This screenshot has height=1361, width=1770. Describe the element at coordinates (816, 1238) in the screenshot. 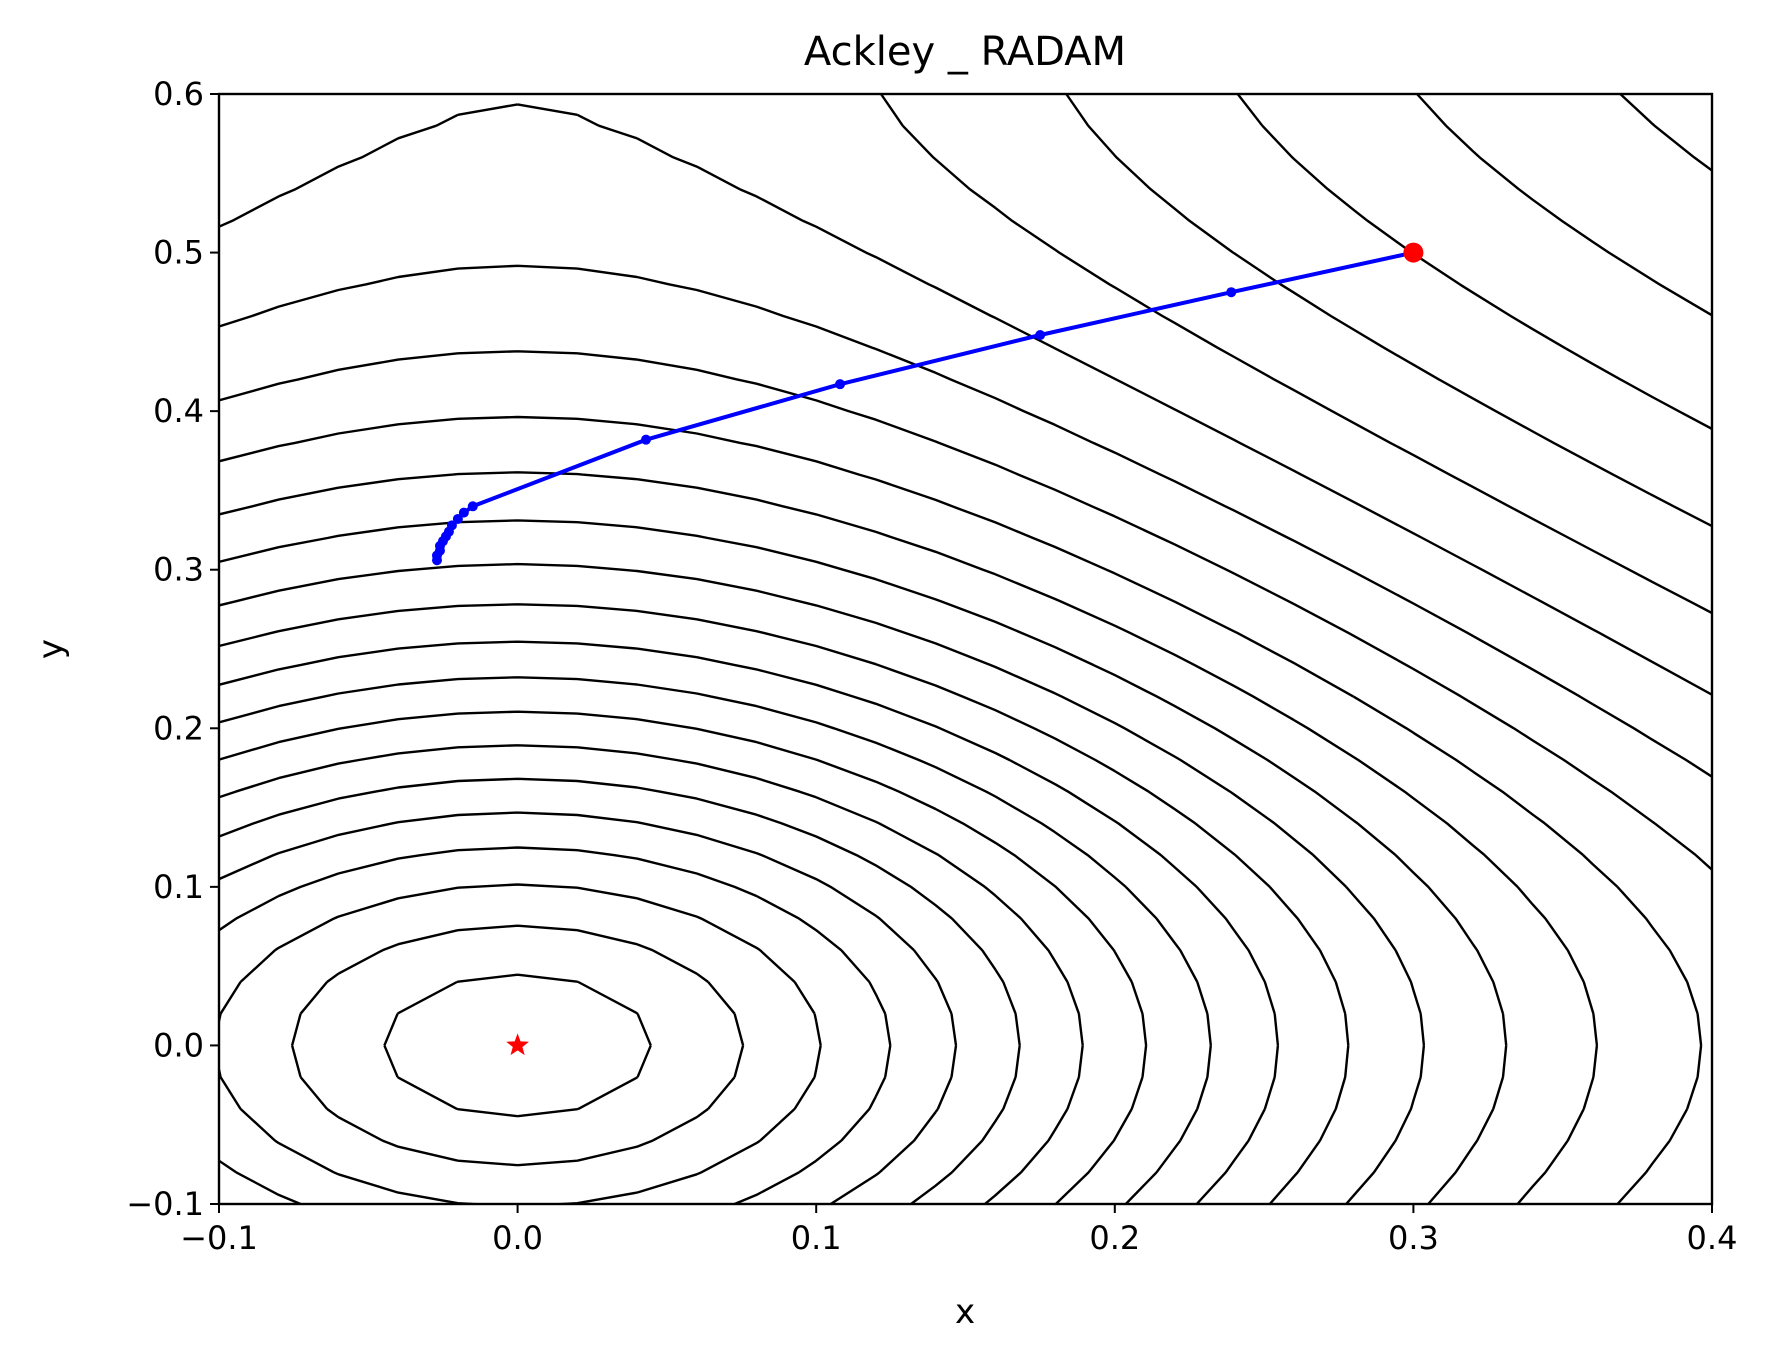

I see `x-tick-label: 0.1` at that location.